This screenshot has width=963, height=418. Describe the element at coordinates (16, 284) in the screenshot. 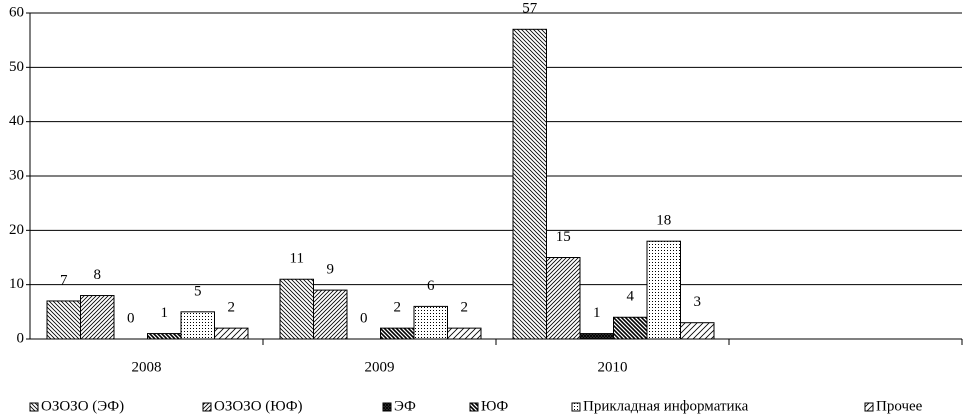

I see `y-tick-label: 10` at that location.